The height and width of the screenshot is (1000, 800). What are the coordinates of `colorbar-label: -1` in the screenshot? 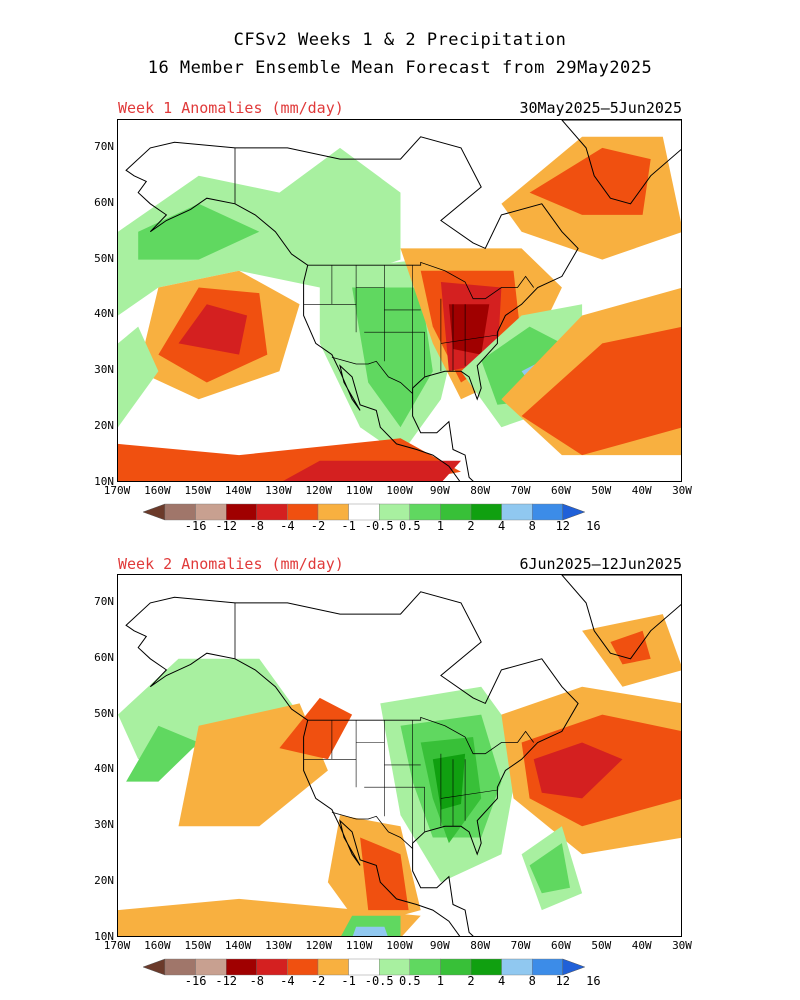 It's located at (348, 526).